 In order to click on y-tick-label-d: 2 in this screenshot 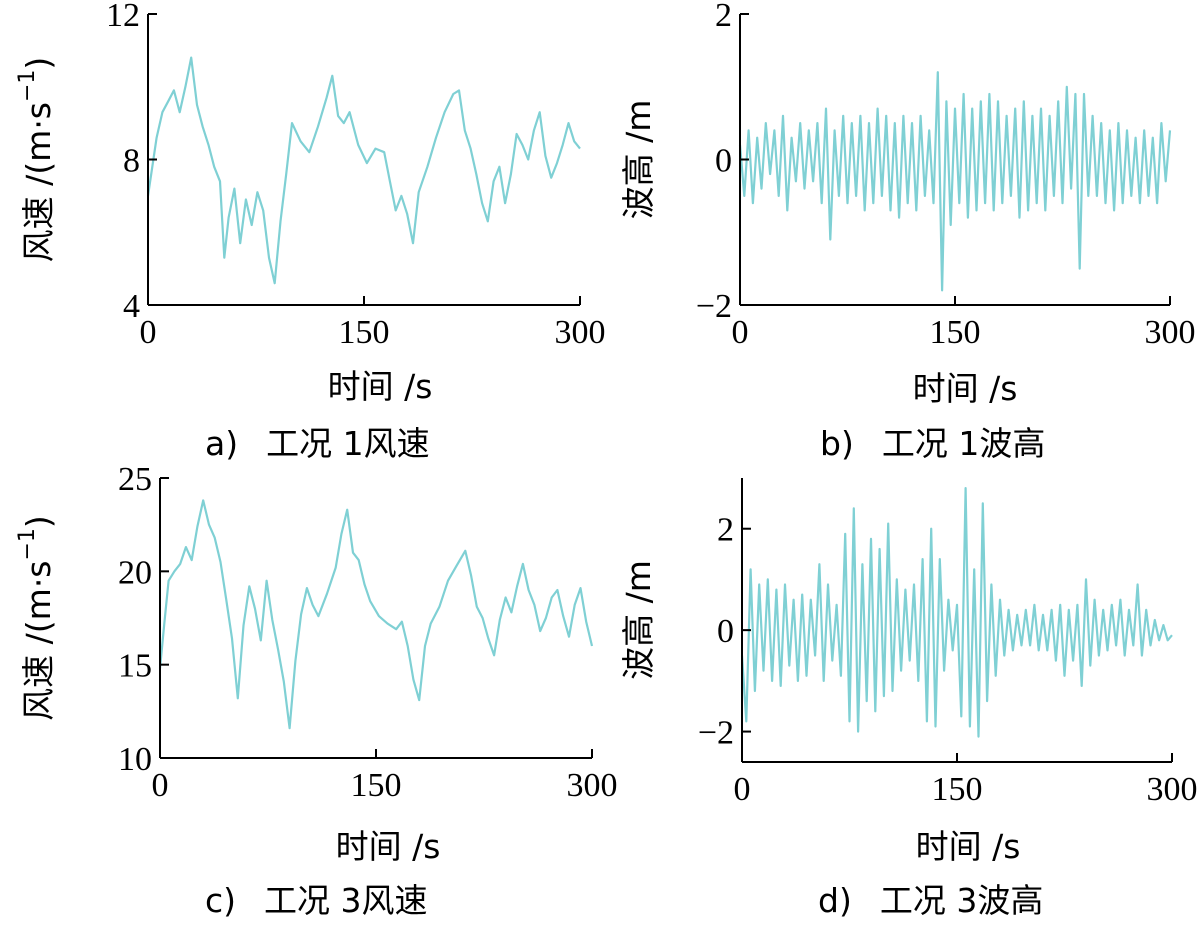, I will do `click(725, 530)`.